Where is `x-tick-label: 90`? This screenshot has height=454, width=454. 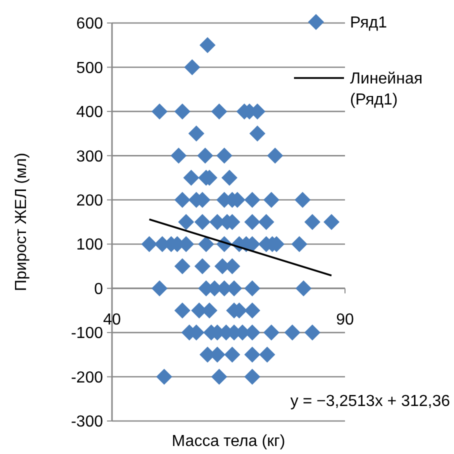 x-tick-label: 90 is located at coordinates (345, 319).